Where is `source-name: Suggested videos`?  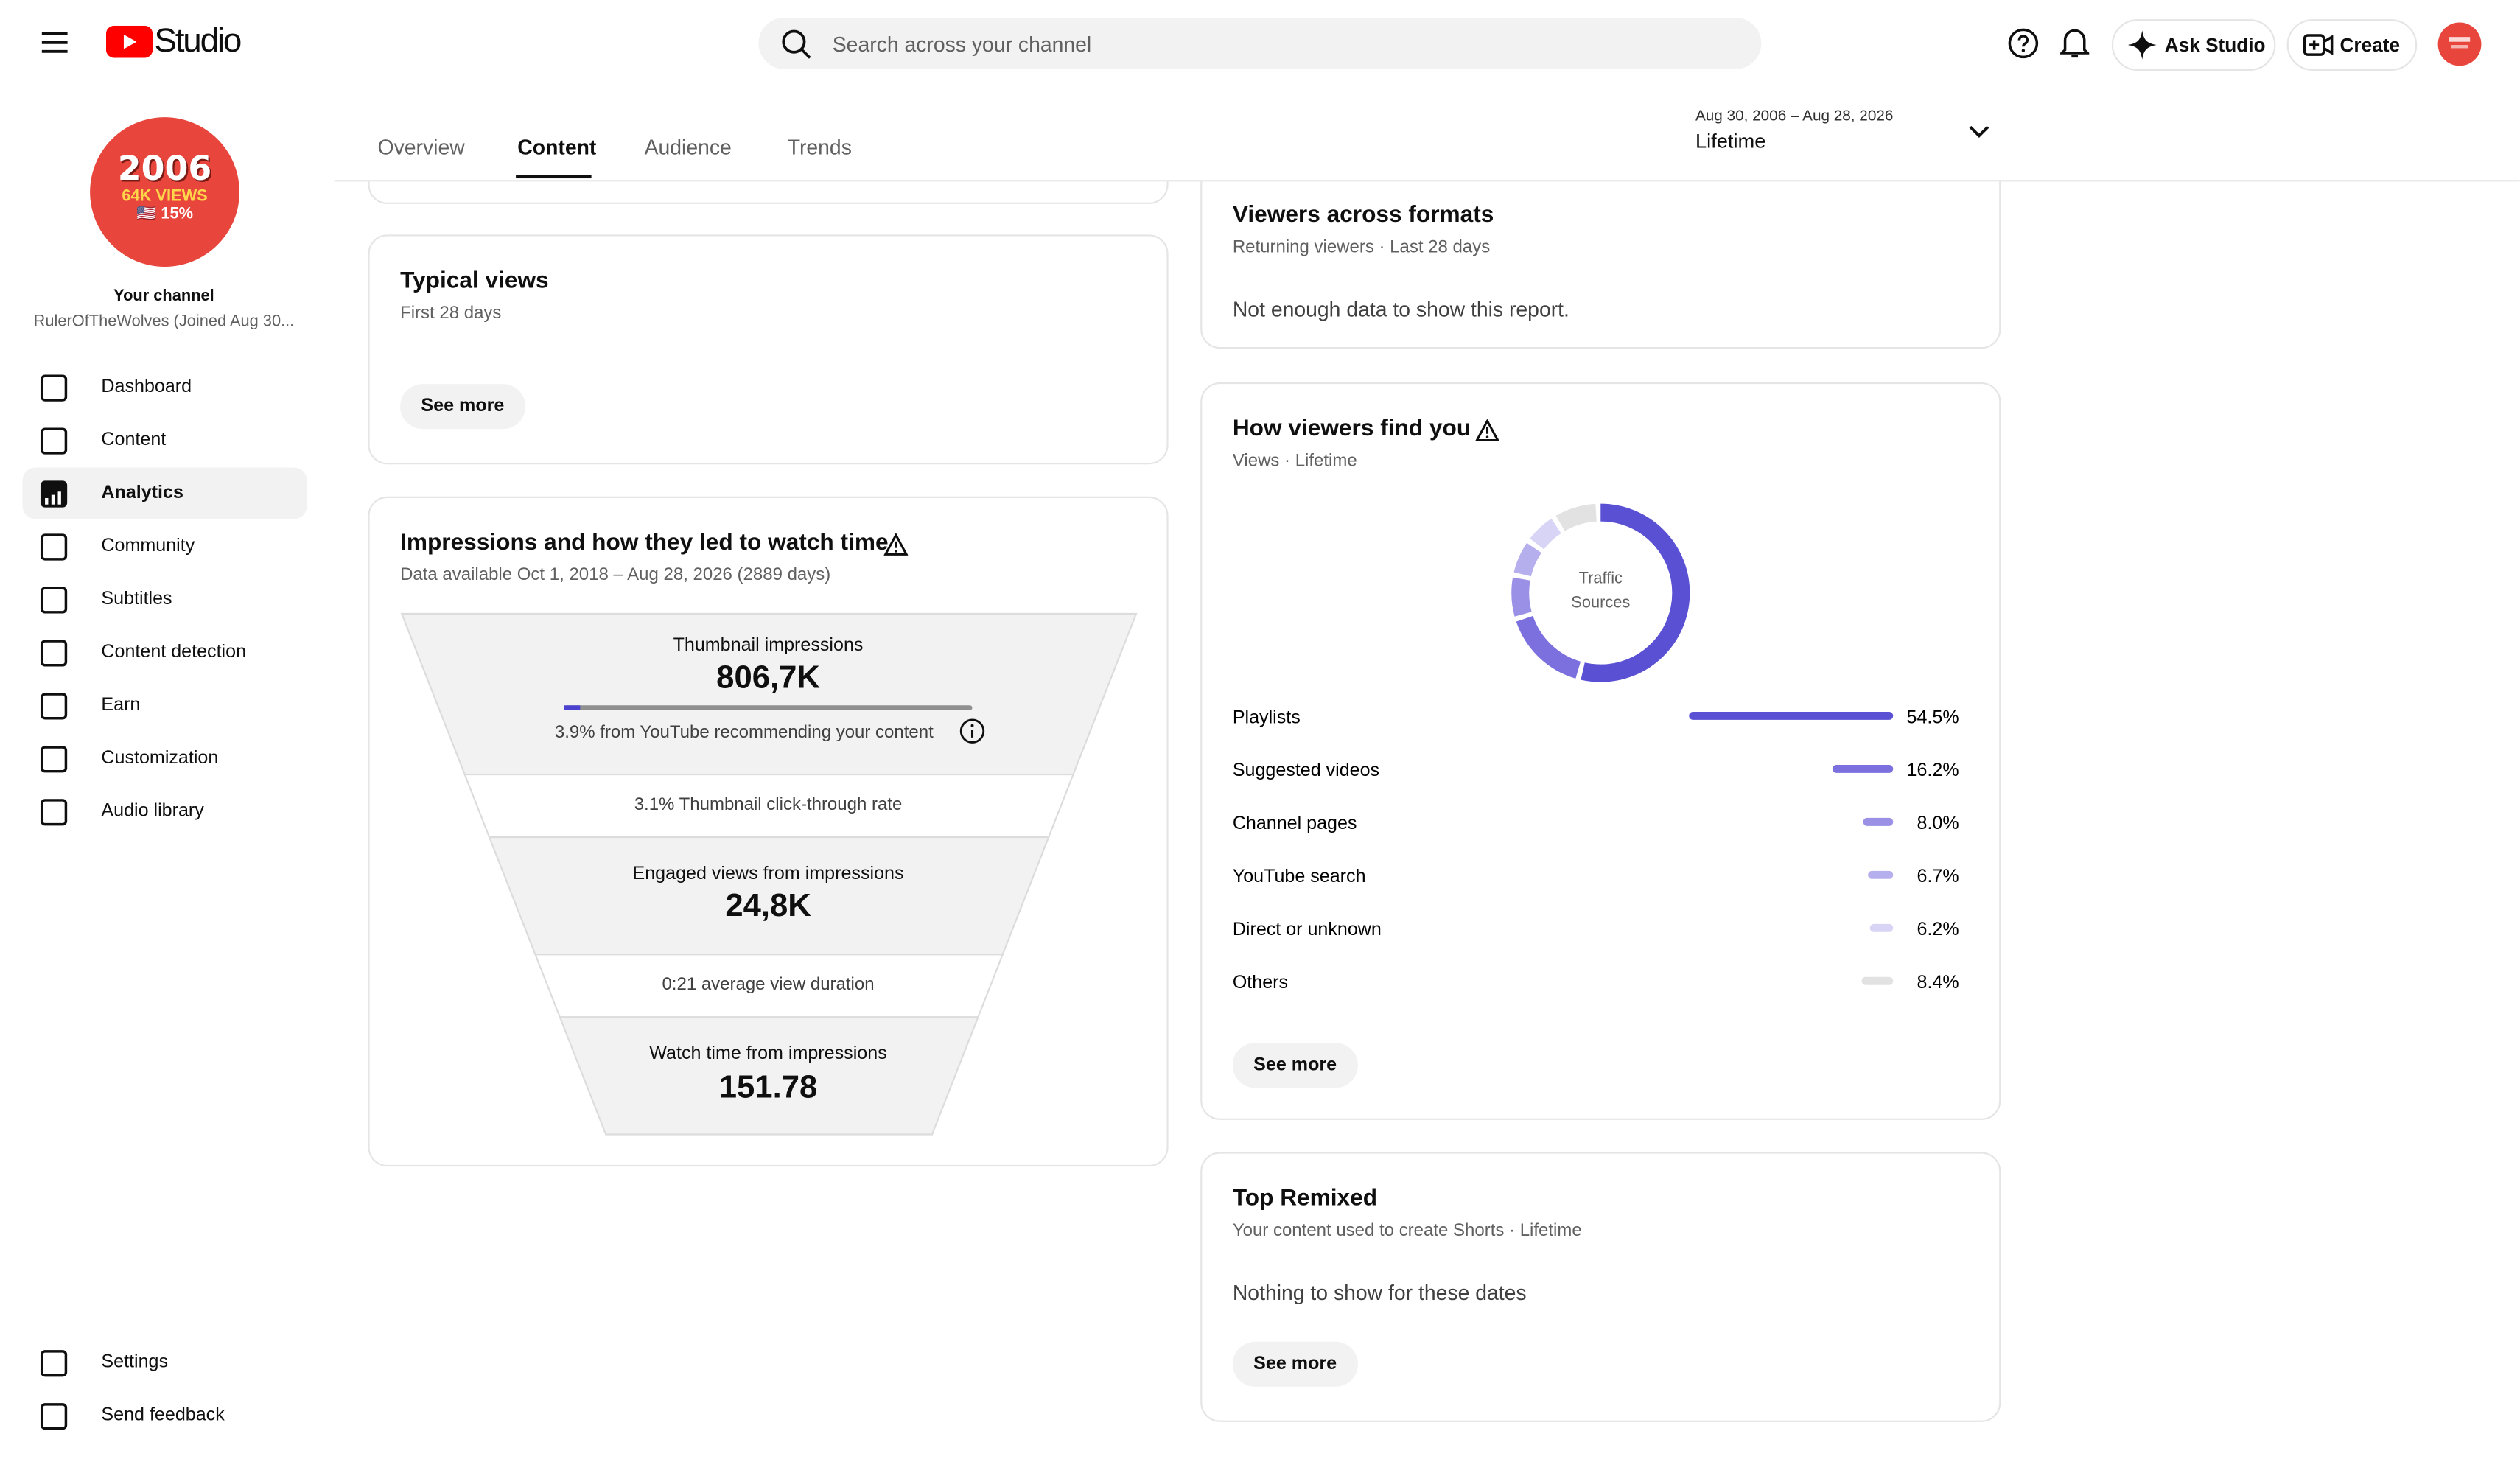
source-name: Suggested videos is located at coordinates (1306, 770).